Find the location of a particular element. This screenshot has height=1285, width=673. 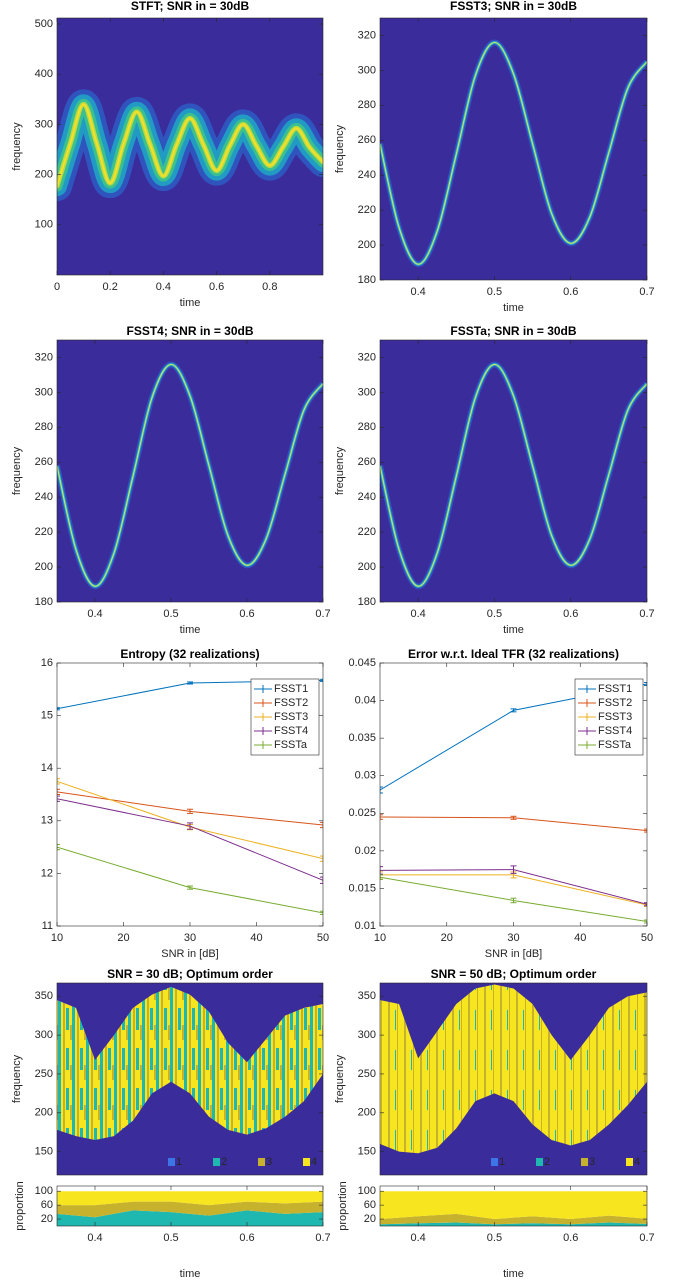

order-region is located at coordinates (190, 1063).